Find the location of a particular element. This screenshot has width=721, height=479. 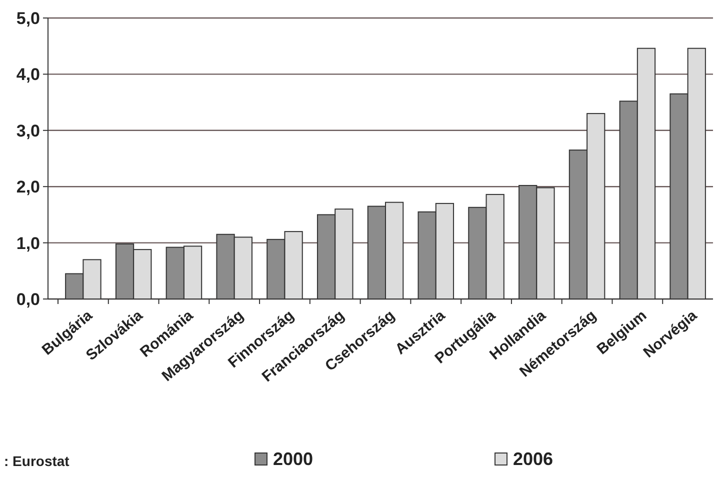

text: : Eurostat is located at coordinates (37, 461).